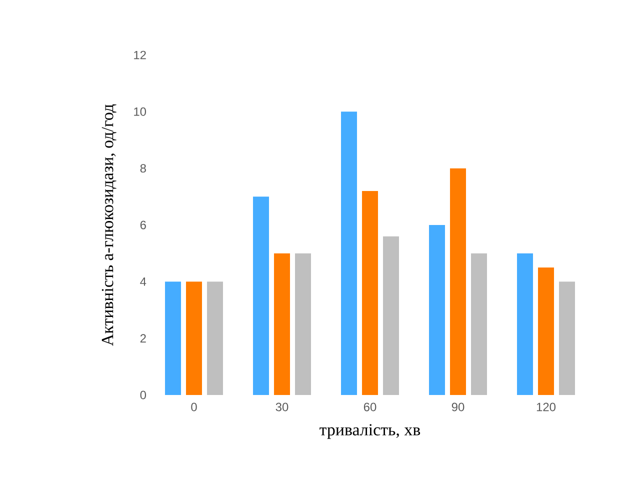 This screenshot has height=484, width=625. Describe the element at coordinates (109, 225) in the screenshot. I see `y-axis-title: Активність а-глюкозидази, од/год` at that location.